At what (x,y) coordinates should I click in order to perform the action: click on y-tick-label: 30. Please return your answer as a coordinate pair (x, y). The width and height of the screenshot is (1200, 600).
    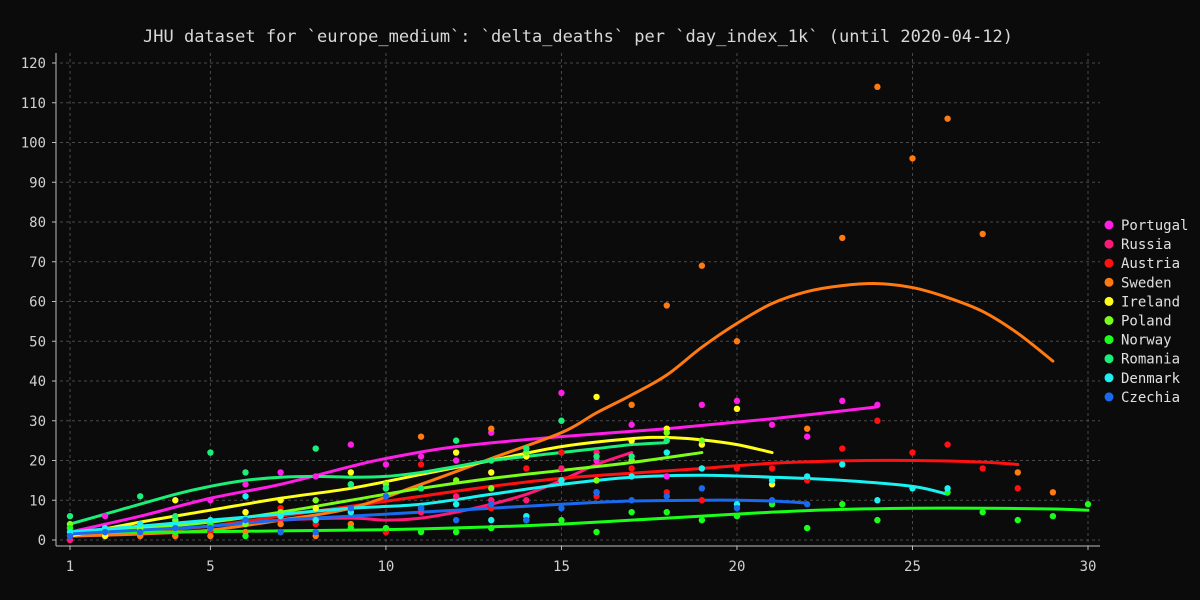
    Looking at the image, I should click on (37, 422).